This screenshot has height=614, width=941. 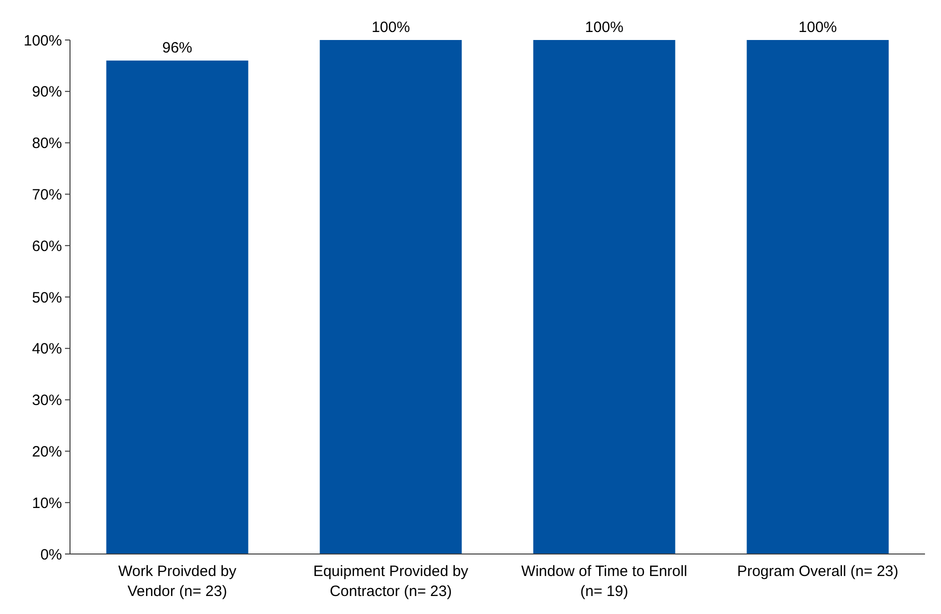 I want to click on y-tick-label: 10%, so click(x=47, y=503).